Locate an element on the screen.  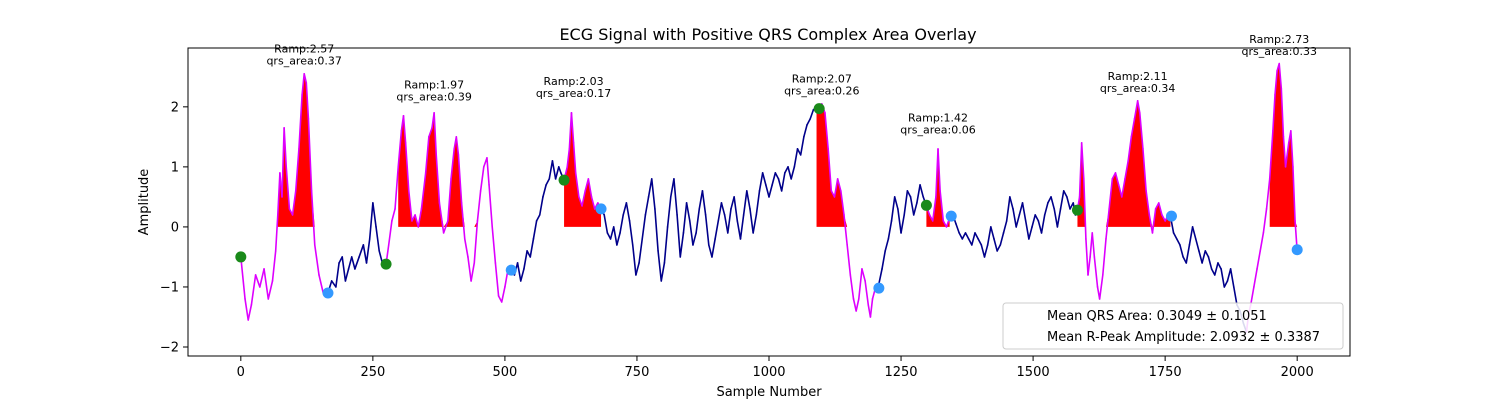
x-tick-label: 750 is located at coordinates (637, 372).